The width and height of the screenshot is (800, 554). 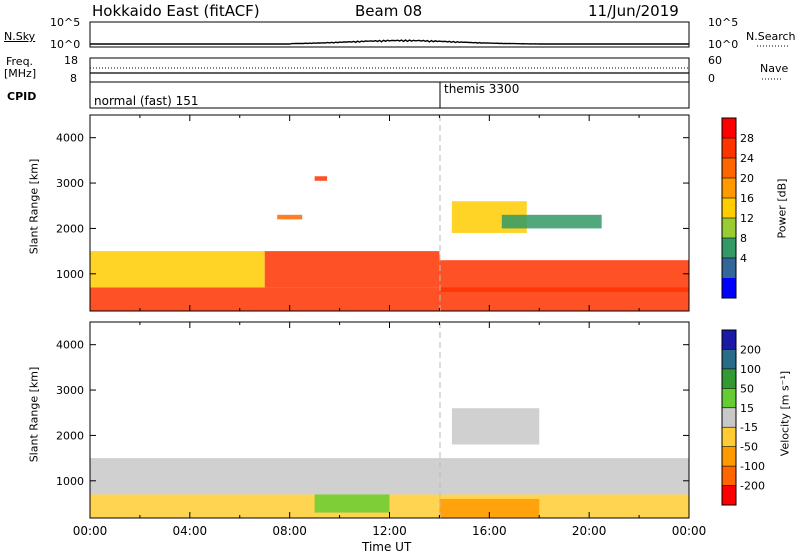 I want to click on velocity-colorbar-tick-label: 200, so click(x=750, y=349).